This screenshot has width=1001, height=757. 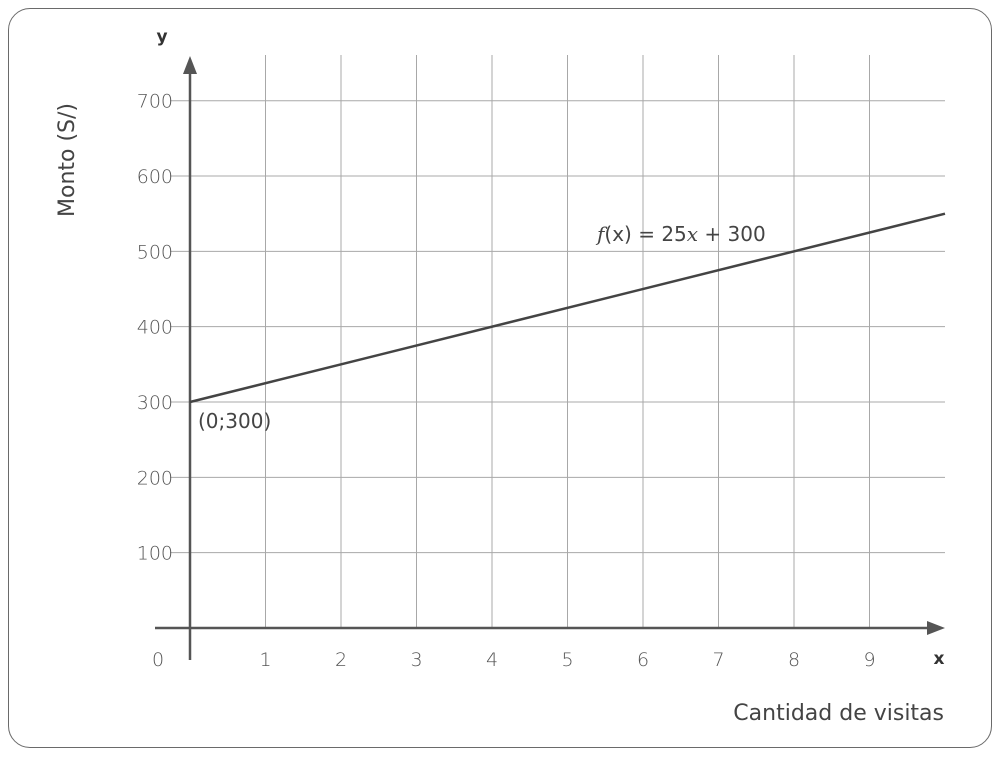 I want to click on y-tick-label-200: 200, so click(x=155, y=478).